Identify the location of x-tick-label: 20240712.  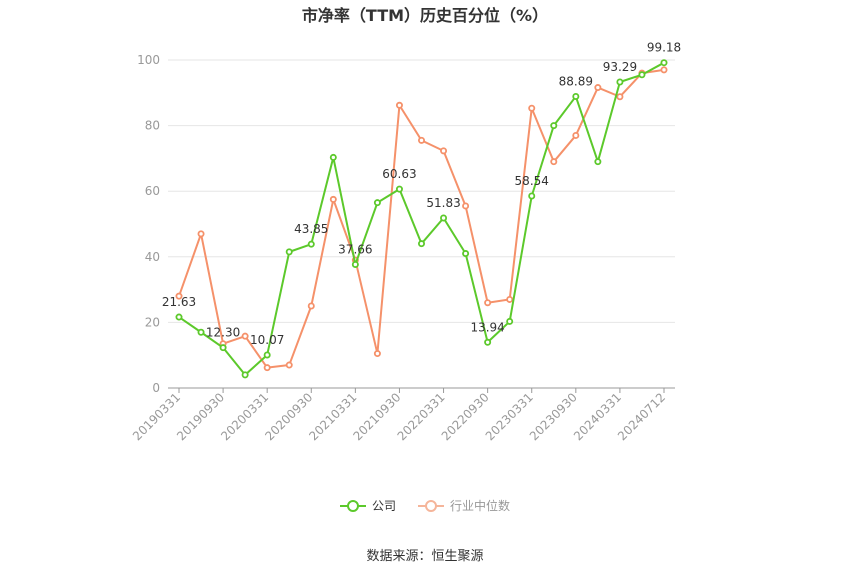
(641, 416).